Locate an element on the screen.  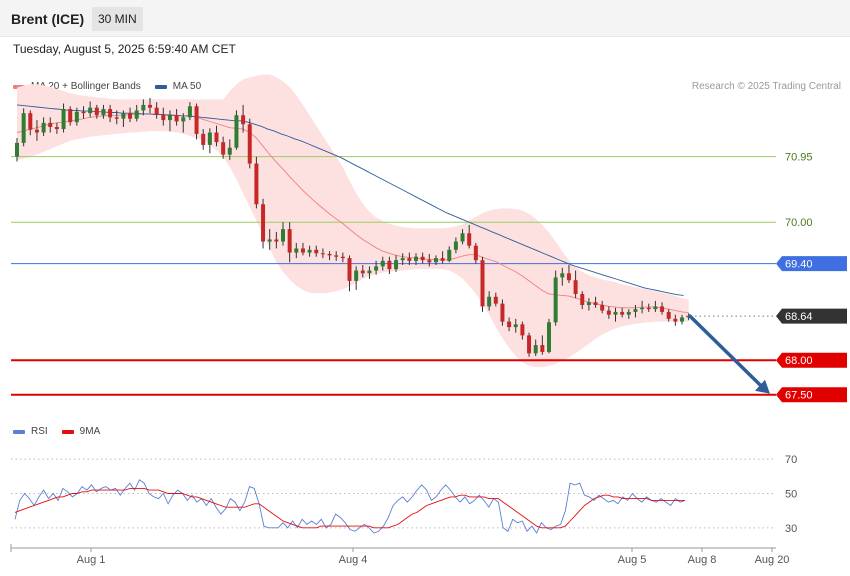
legend-swatch-9ma is located at coordinates (67, 431).